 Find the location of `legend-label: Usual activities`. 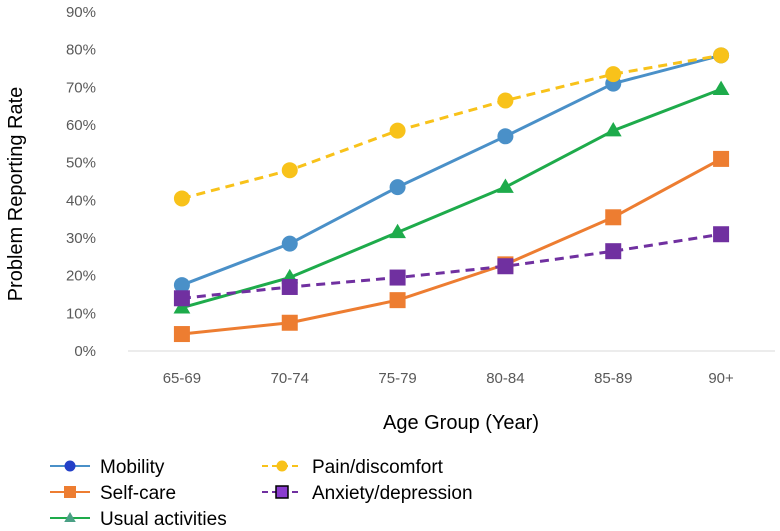

legend-label: Usual activities is located at coordinates (163, 519).